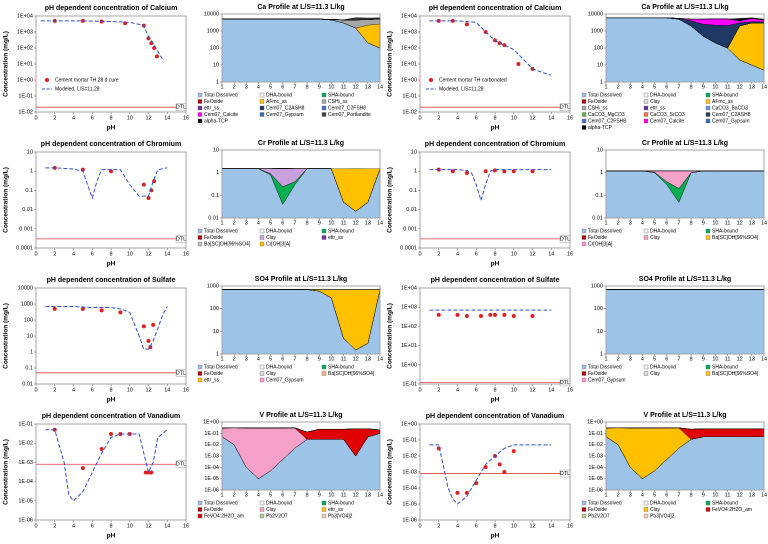  I want to click on legend-label: Clay, so click(271, 238).